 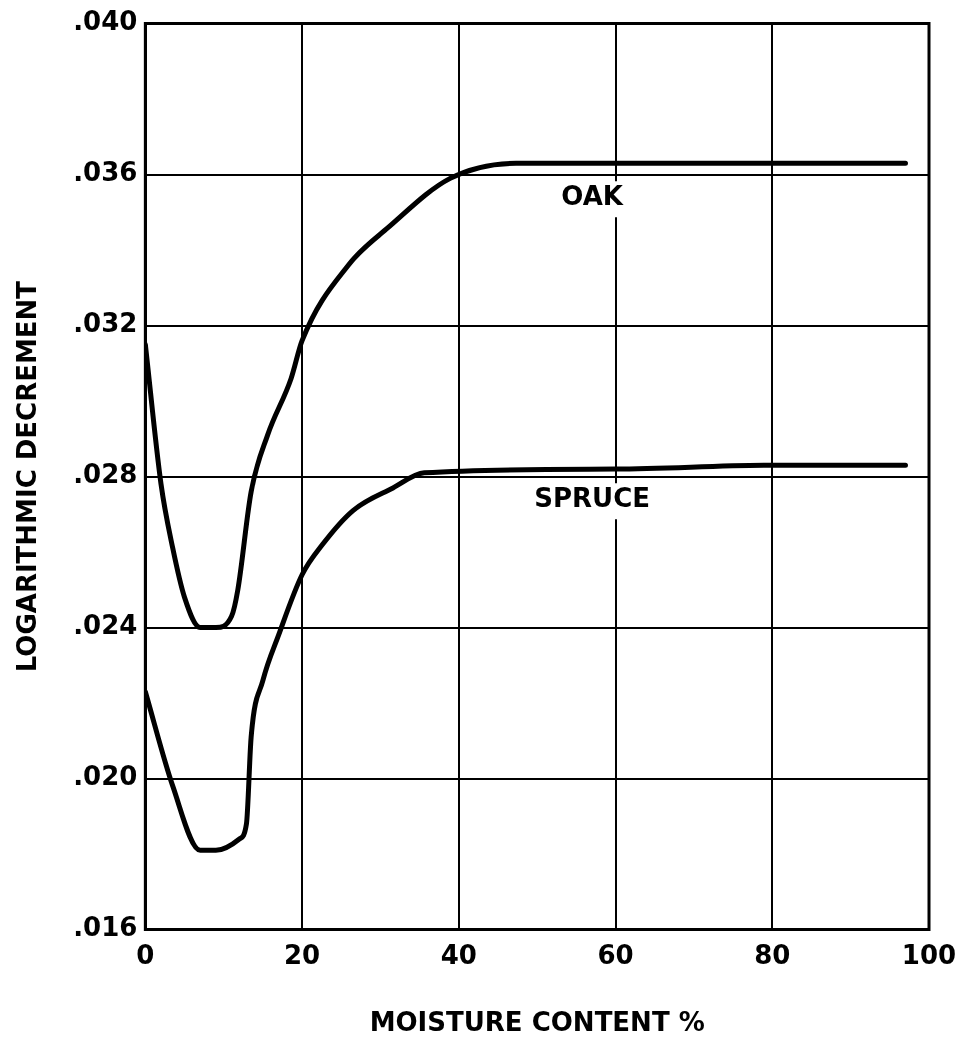 What do you see at coordinates (27, 476) in the screenshot?
I see `y-axis-title: LOGARITHMIC DECREMENT` at bounding box center [27, 476].